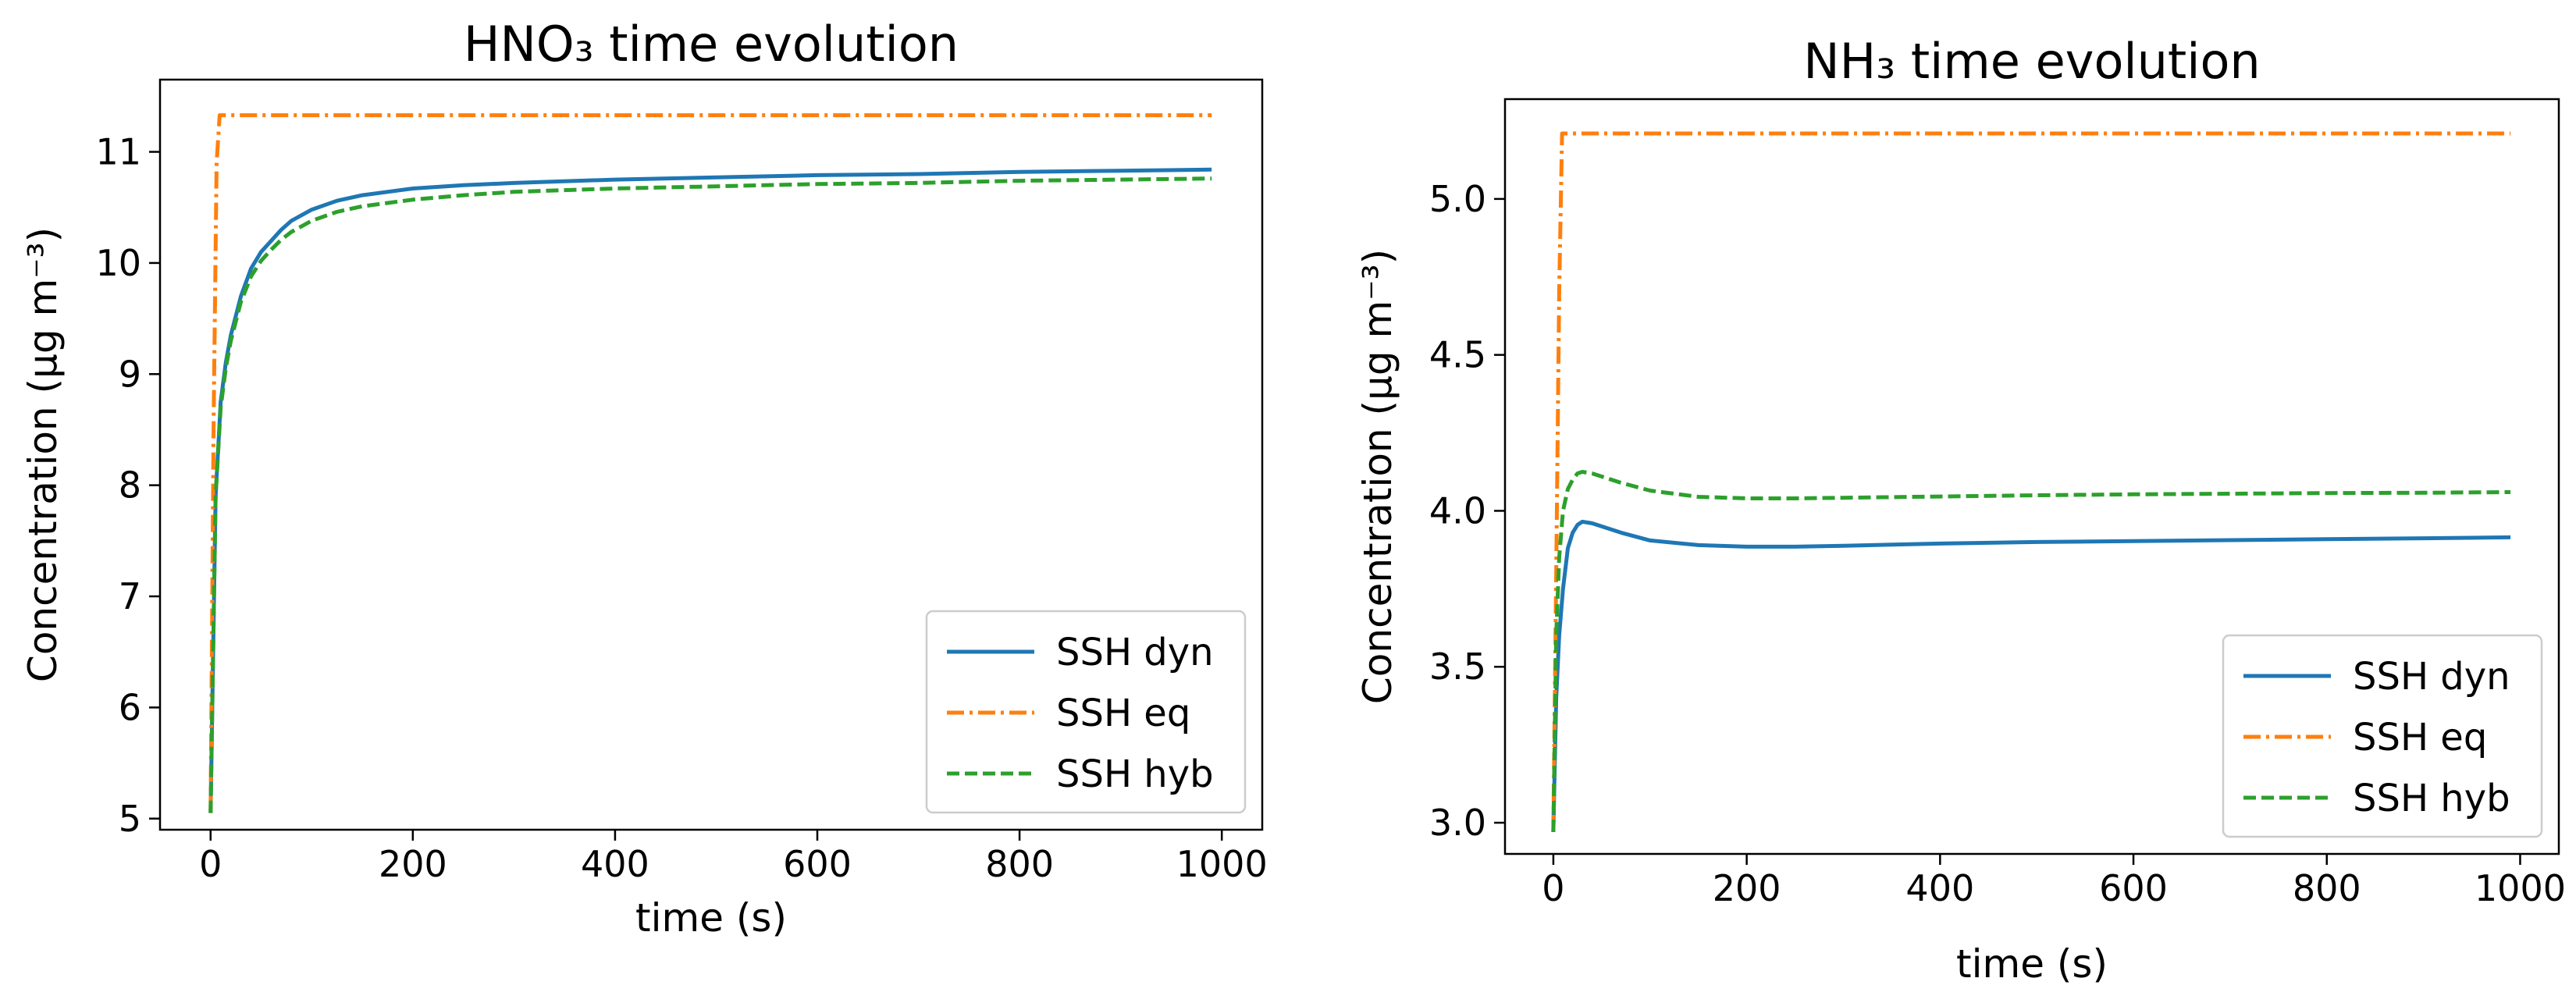 The height and width of the screenshot is (1003, 2576). What do you see at coordinates (130, 485) in the screenshot?
I see `y-tick-label: 8` at bounding box center [130, 485].